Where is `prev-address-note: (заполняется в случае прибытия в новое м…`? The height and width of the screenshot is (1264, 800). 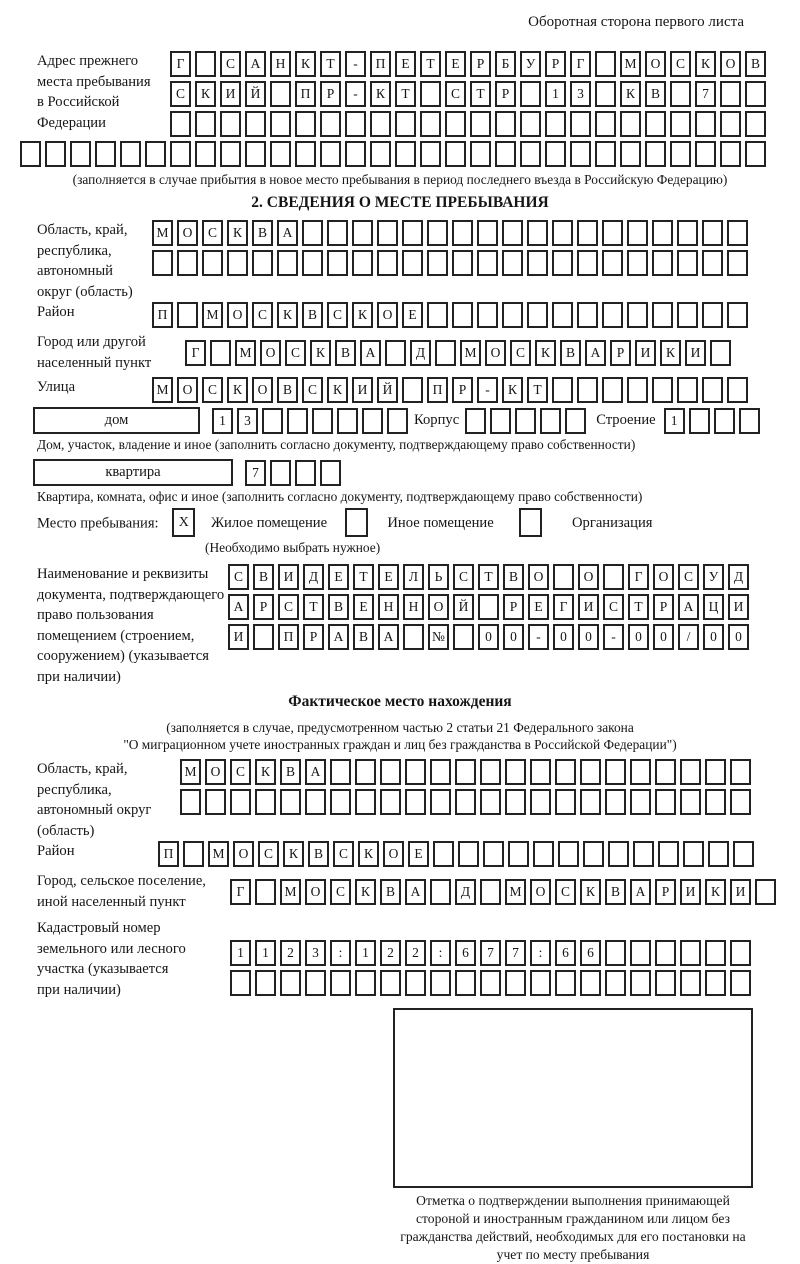 prev-address-note: (заполняется в случае прибытия в новое м… is located at coordinates (400, 179).